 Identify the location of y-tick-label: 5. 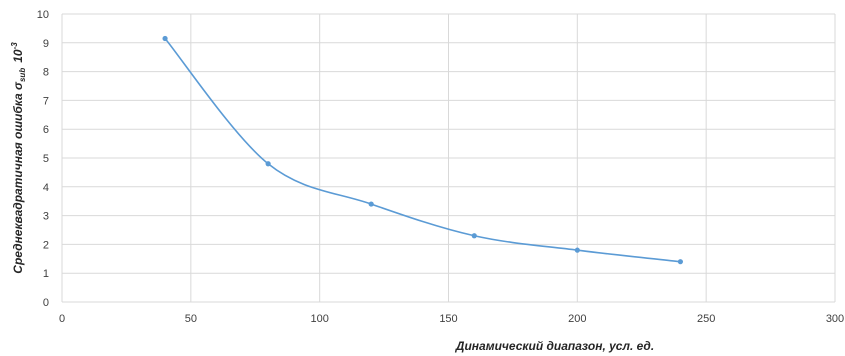
(46, 159).